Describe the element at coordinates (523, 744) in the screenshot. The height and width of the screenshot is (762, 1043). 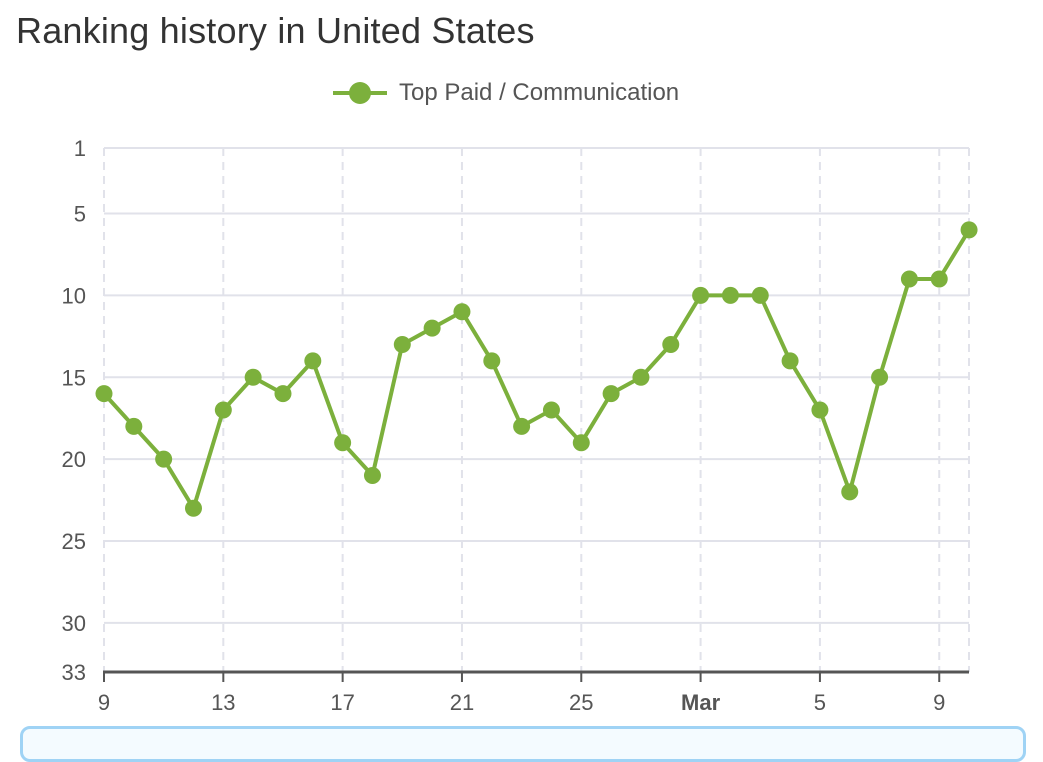
I see `bottom-panel` at that location.